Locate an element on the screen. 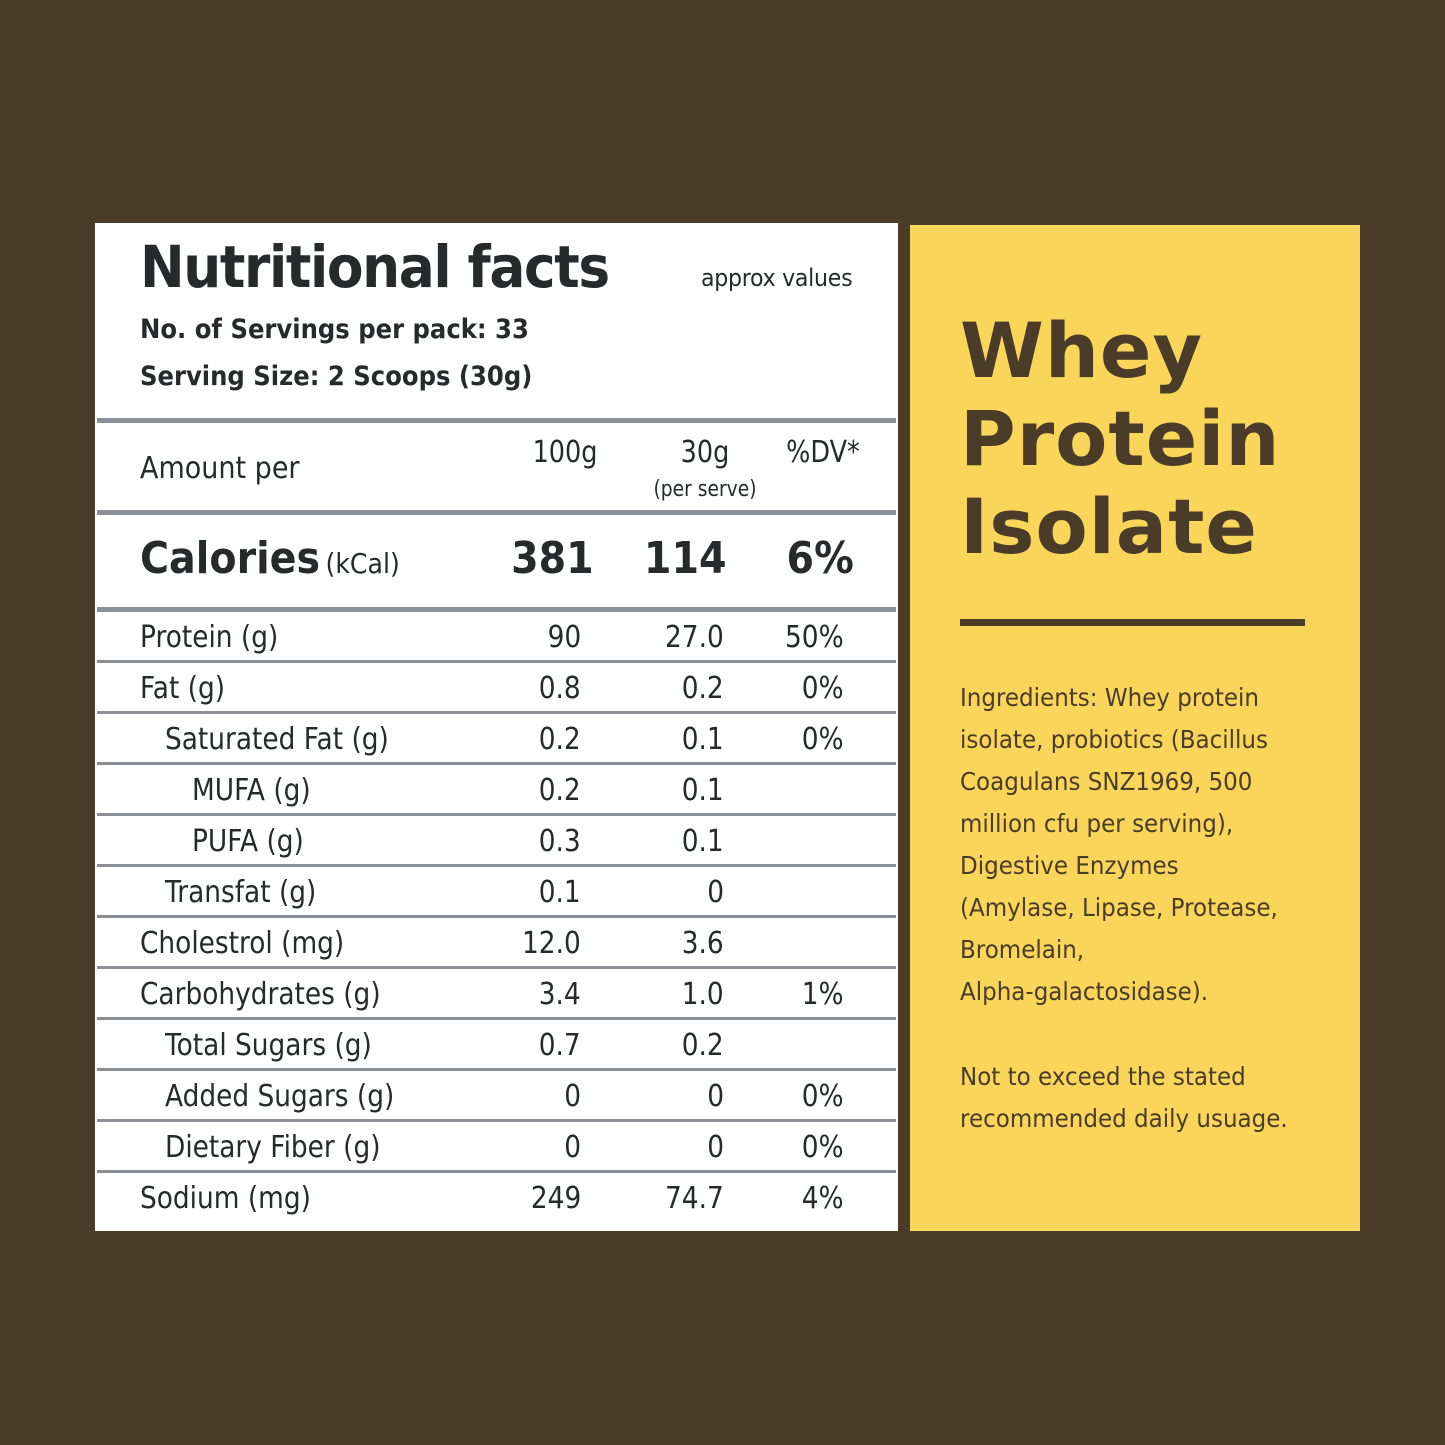  nutrient-name: Dietary Fiber (g) is located at coordinates (273, 1147).